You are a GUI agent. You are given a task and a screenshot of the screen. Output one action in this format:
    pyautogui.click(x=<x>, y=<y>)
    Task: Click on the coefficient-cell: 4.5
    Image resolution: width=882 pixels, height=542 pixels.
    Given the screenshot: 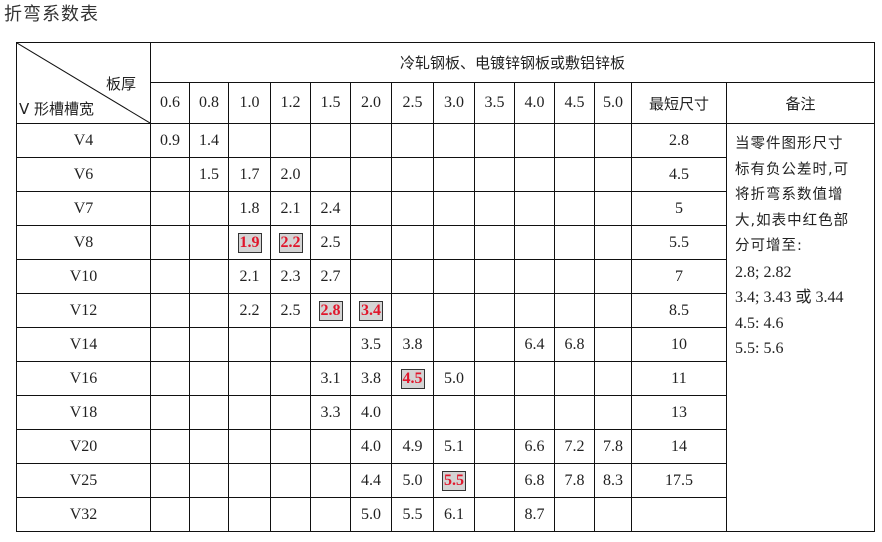 What is the action you would take?
    pyautogui.click(x=412, y=378)
    